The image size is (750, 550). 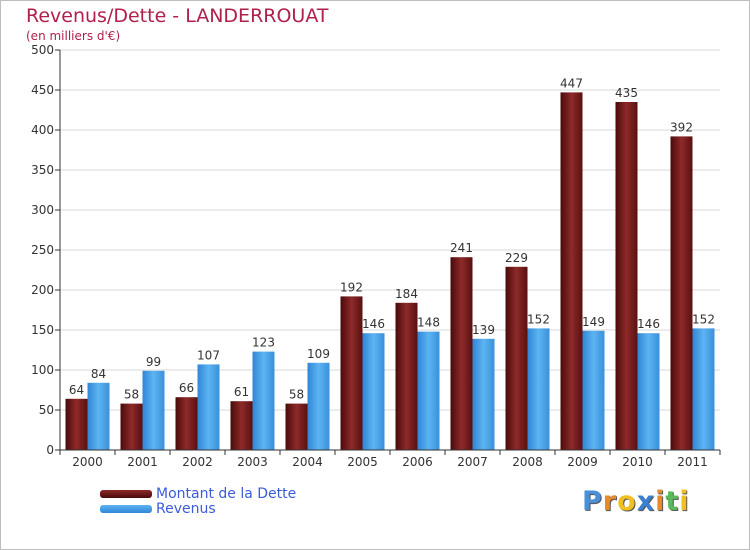 What do you see at coordinates (461, 248) in the screenshot?
I see `data-label-debt: 241` at bounding box center [461, 248].